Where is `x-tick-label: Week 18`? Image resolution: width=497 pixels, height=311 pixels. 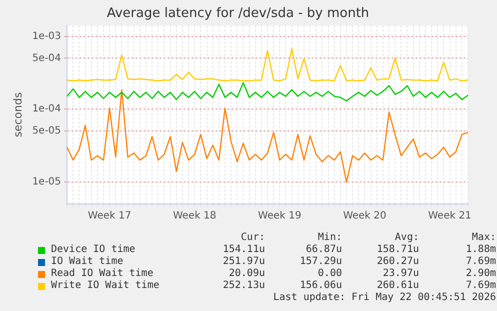 x-tick-label: Week 18 is located at coordinates (194, 216).